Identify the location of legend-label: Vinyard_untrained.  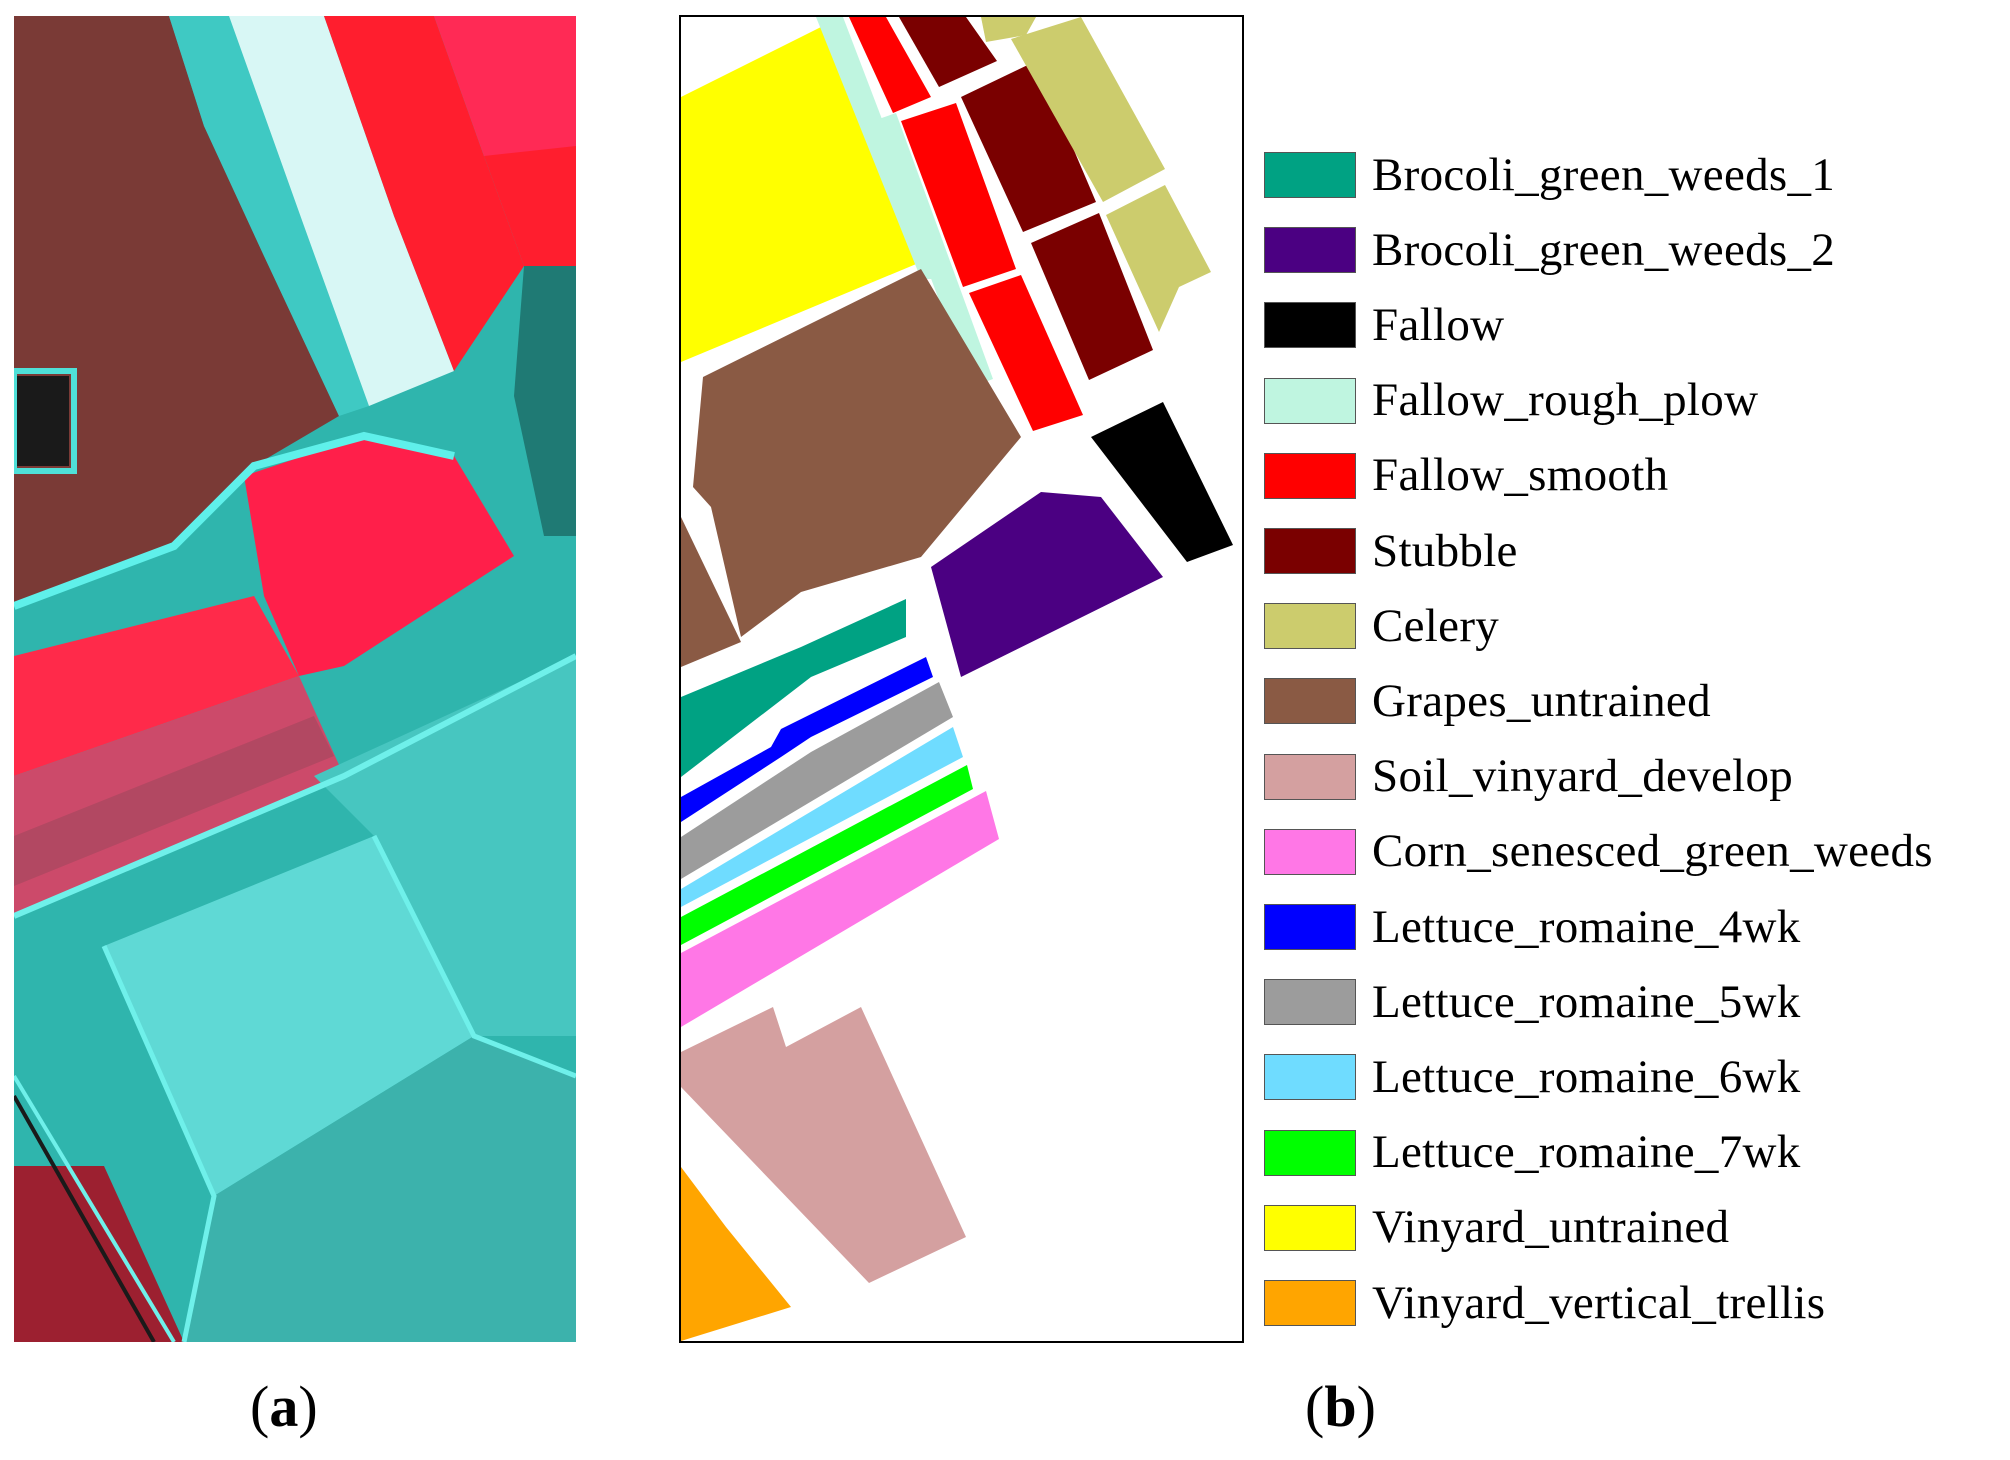
(1551, 1227).